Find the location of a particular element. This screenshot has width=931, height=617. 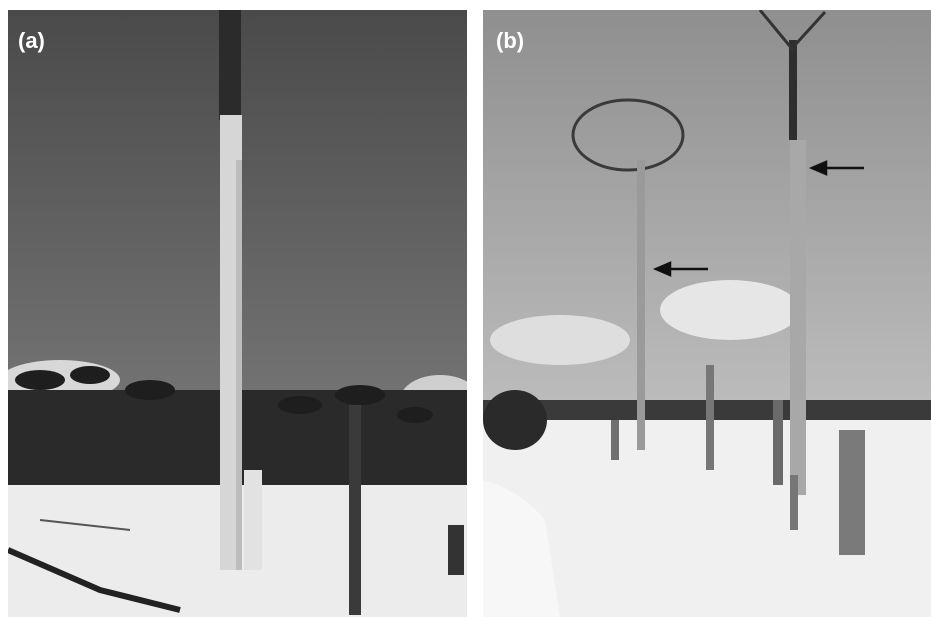

panel-label: (a) is located at coordinates (31, 40).